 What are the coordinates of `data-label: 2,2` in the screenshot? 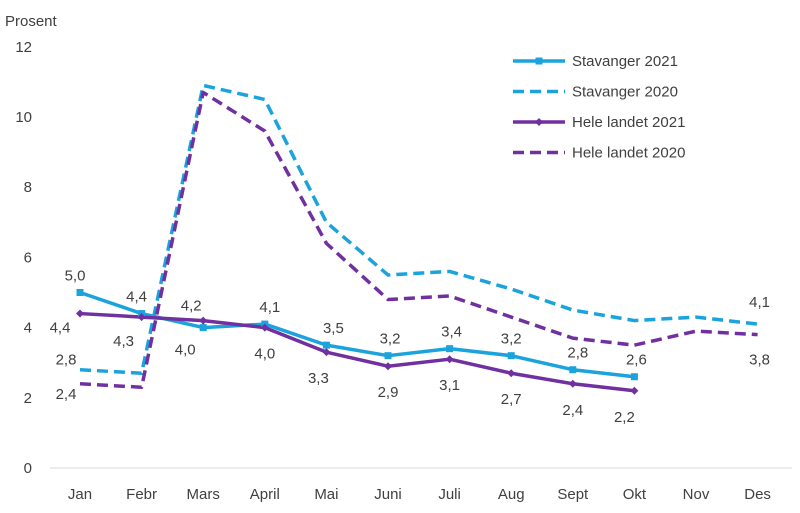 It's located at (624, 417).